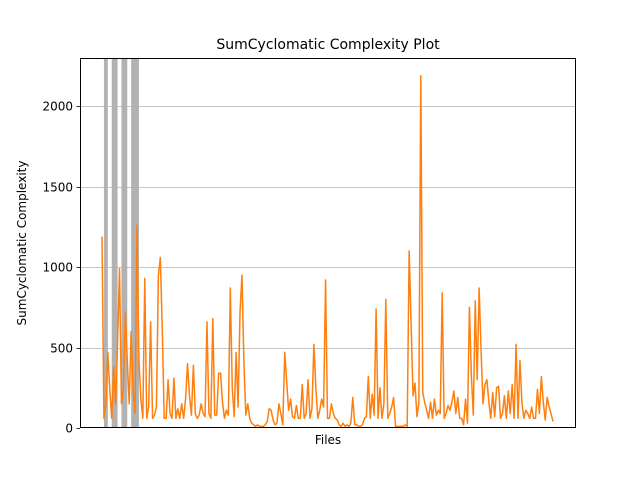 The height and width of the screenshot is (480, 640). Describe the element at coordinates (57, 107) in the screenshot. I see `y-tick-label: 2000` at that location.